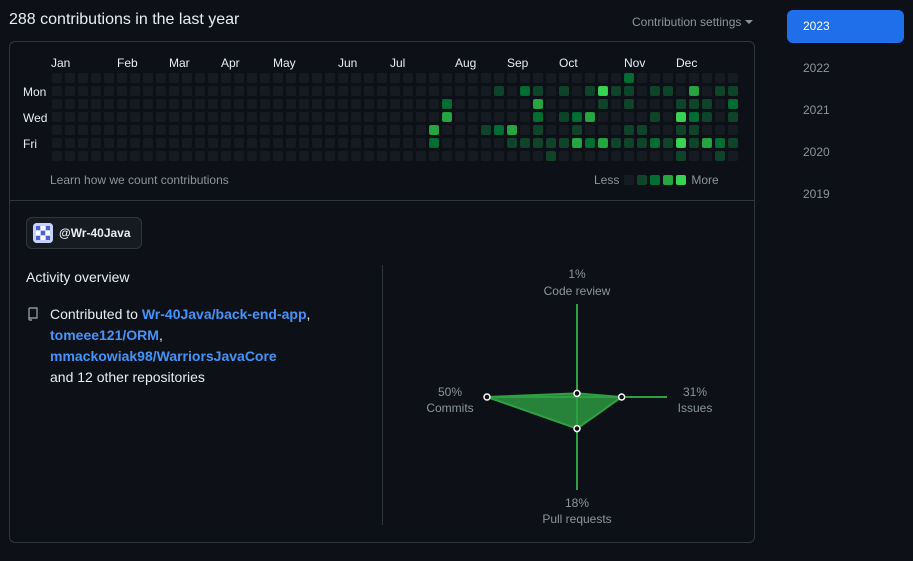  What do you see at coordinates (104, 335) in the screenshot?
I see `repo-link-orm: tomeee121/ORM` at bounding box center [104, 335].